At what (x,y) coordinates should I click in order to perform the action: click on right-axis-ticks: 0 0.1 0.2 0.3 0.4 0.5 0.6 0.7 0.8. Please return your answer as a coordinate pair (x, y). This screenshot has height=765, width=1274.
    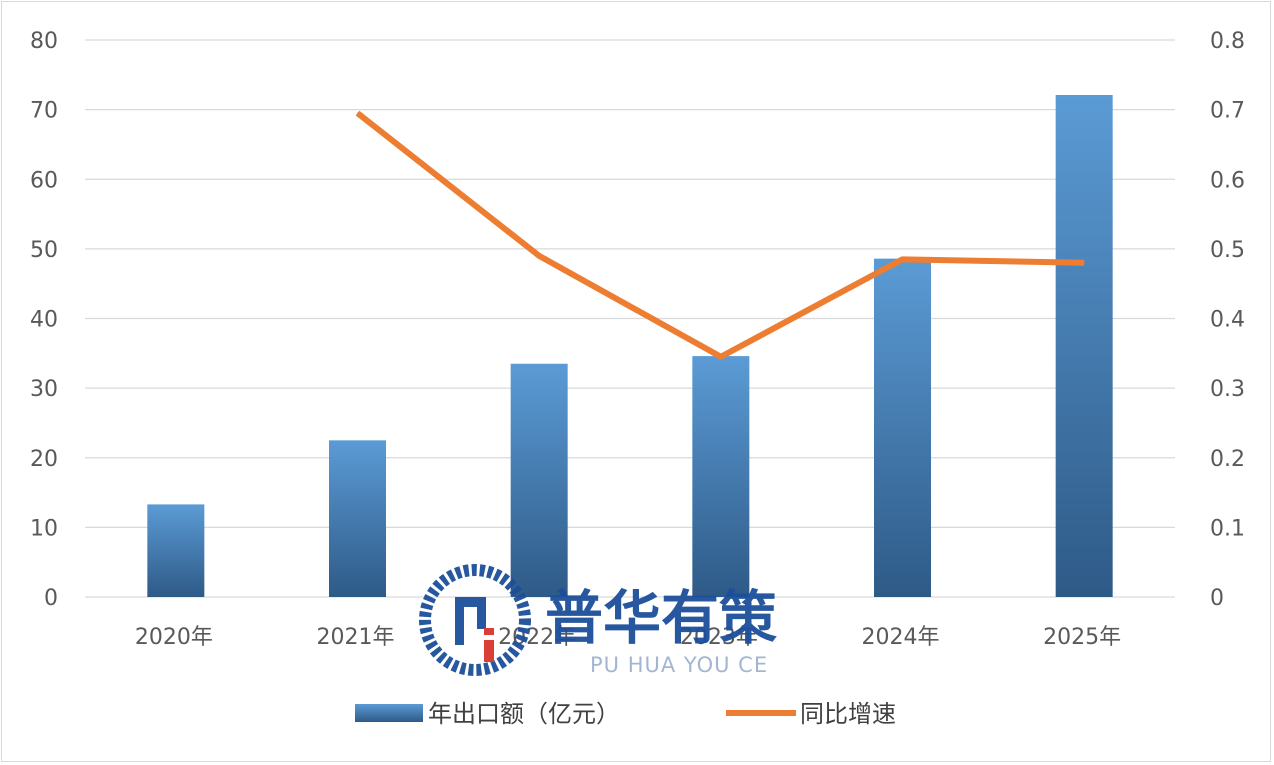
    Looking at the image, I should click on (1227, 320).